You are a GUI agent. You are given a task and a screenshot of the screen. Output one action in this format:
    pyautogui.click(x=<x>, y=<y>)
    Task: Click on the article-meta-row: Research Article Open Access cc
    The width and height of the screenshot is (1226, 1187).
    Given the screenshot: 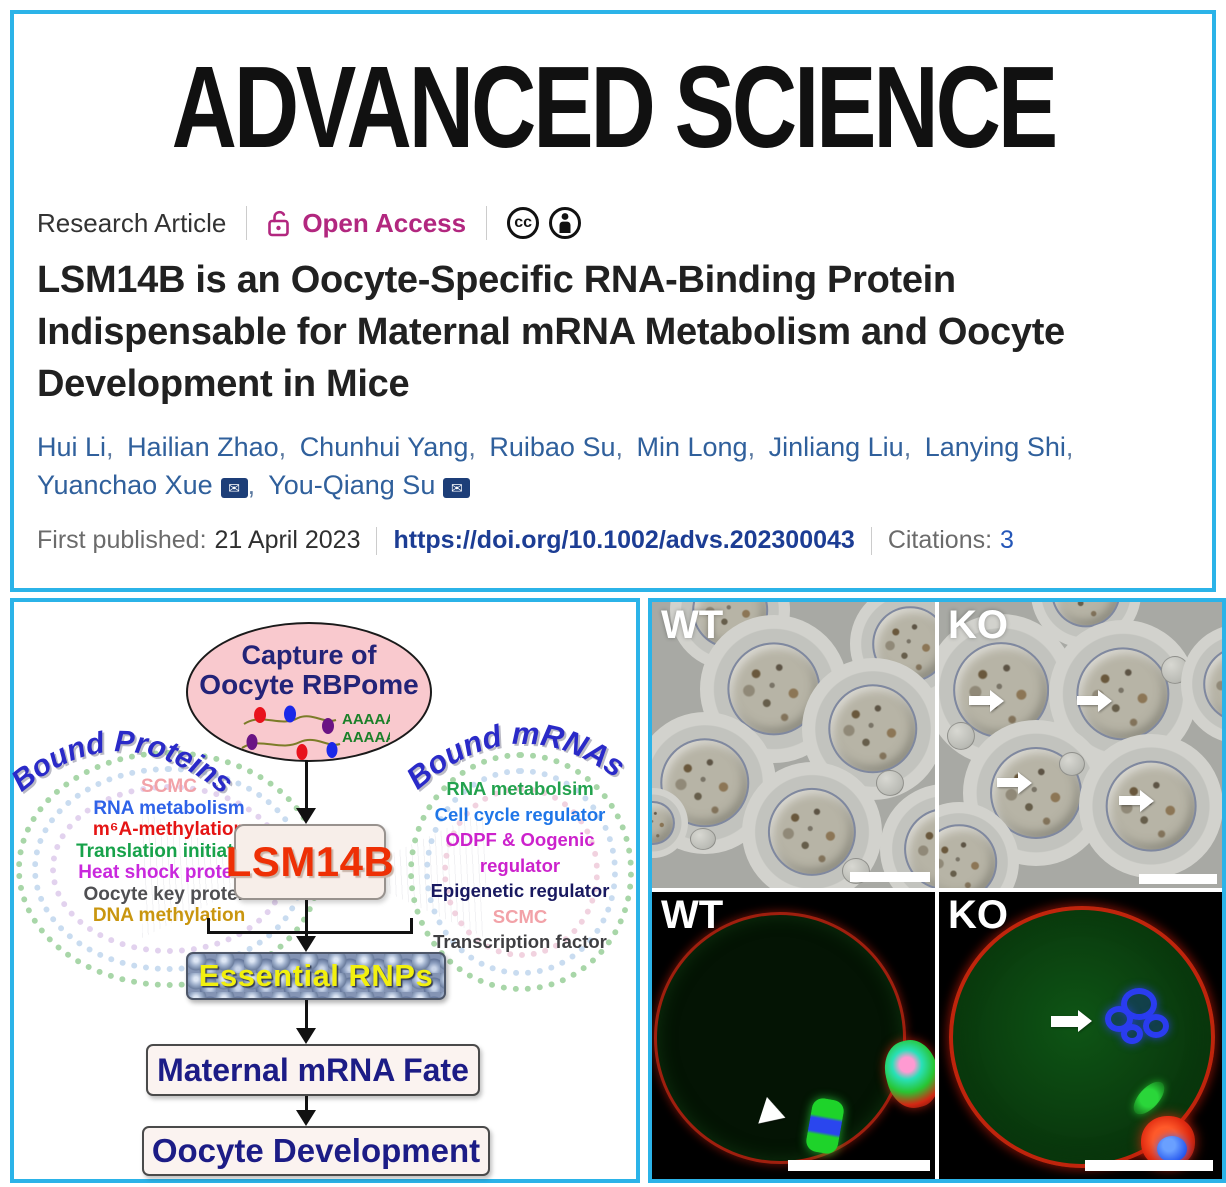 What is the action you would take?
    pyautogui.click(x=613, y=223)
    